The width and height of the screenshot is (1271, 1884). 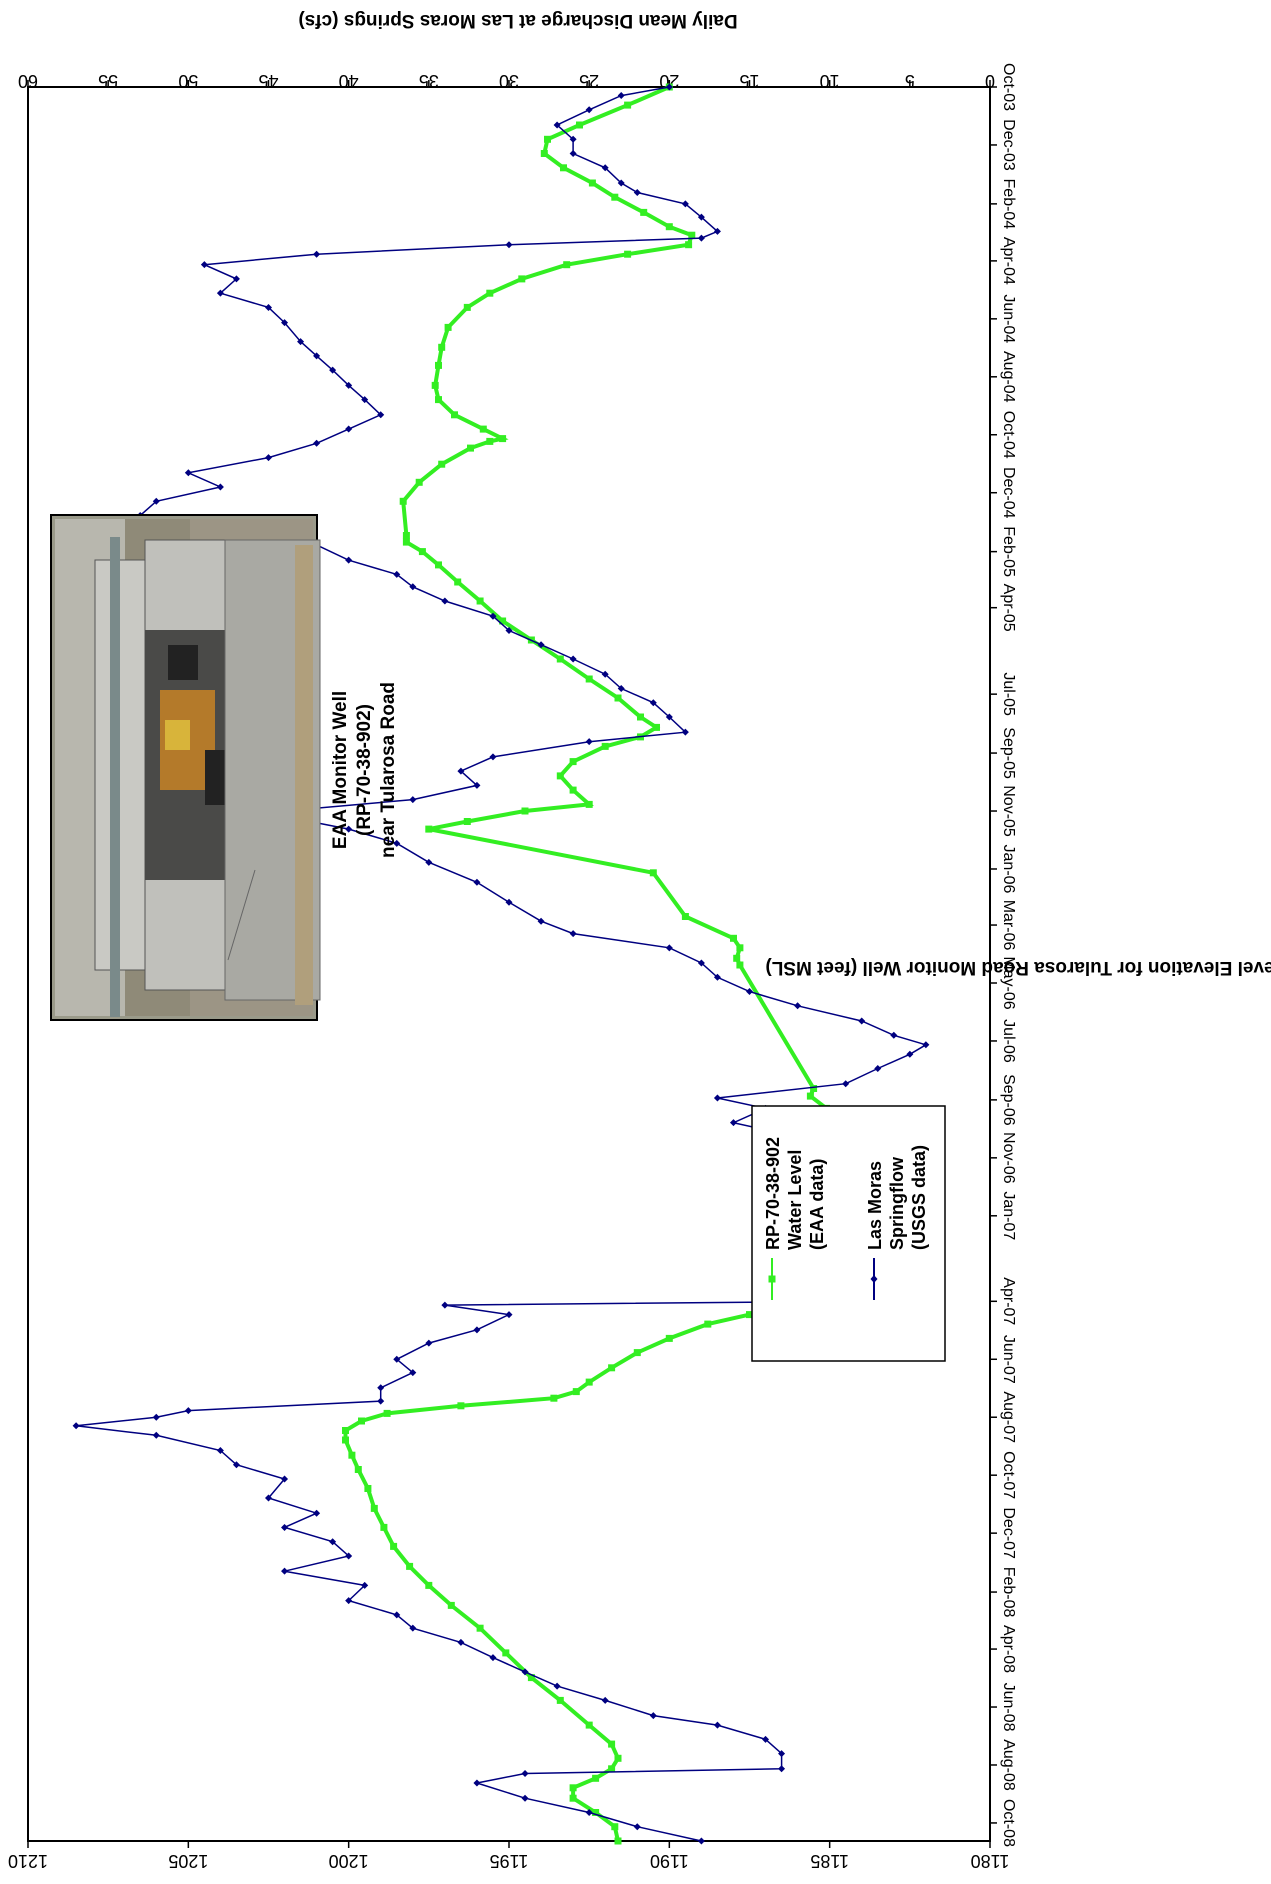 I want to click on x-tick-label: Nov-06, so click(x=1008, y=1158).